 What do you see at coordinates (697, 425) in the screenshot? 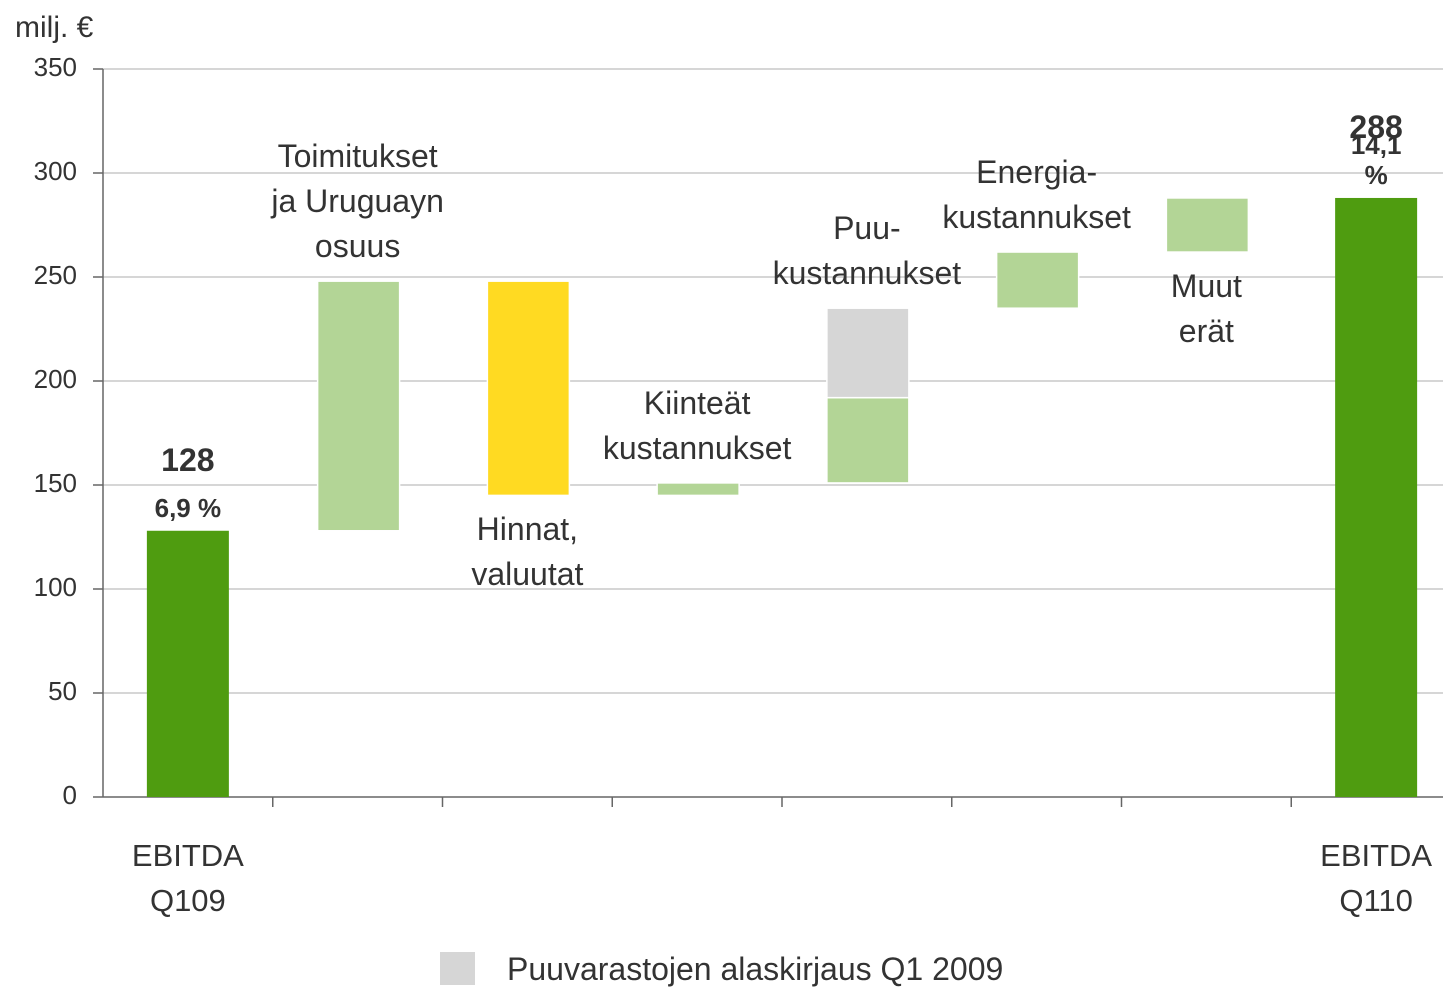
I see `column-label: Kiinteät kustannukset` at bounding box center [697, 425].